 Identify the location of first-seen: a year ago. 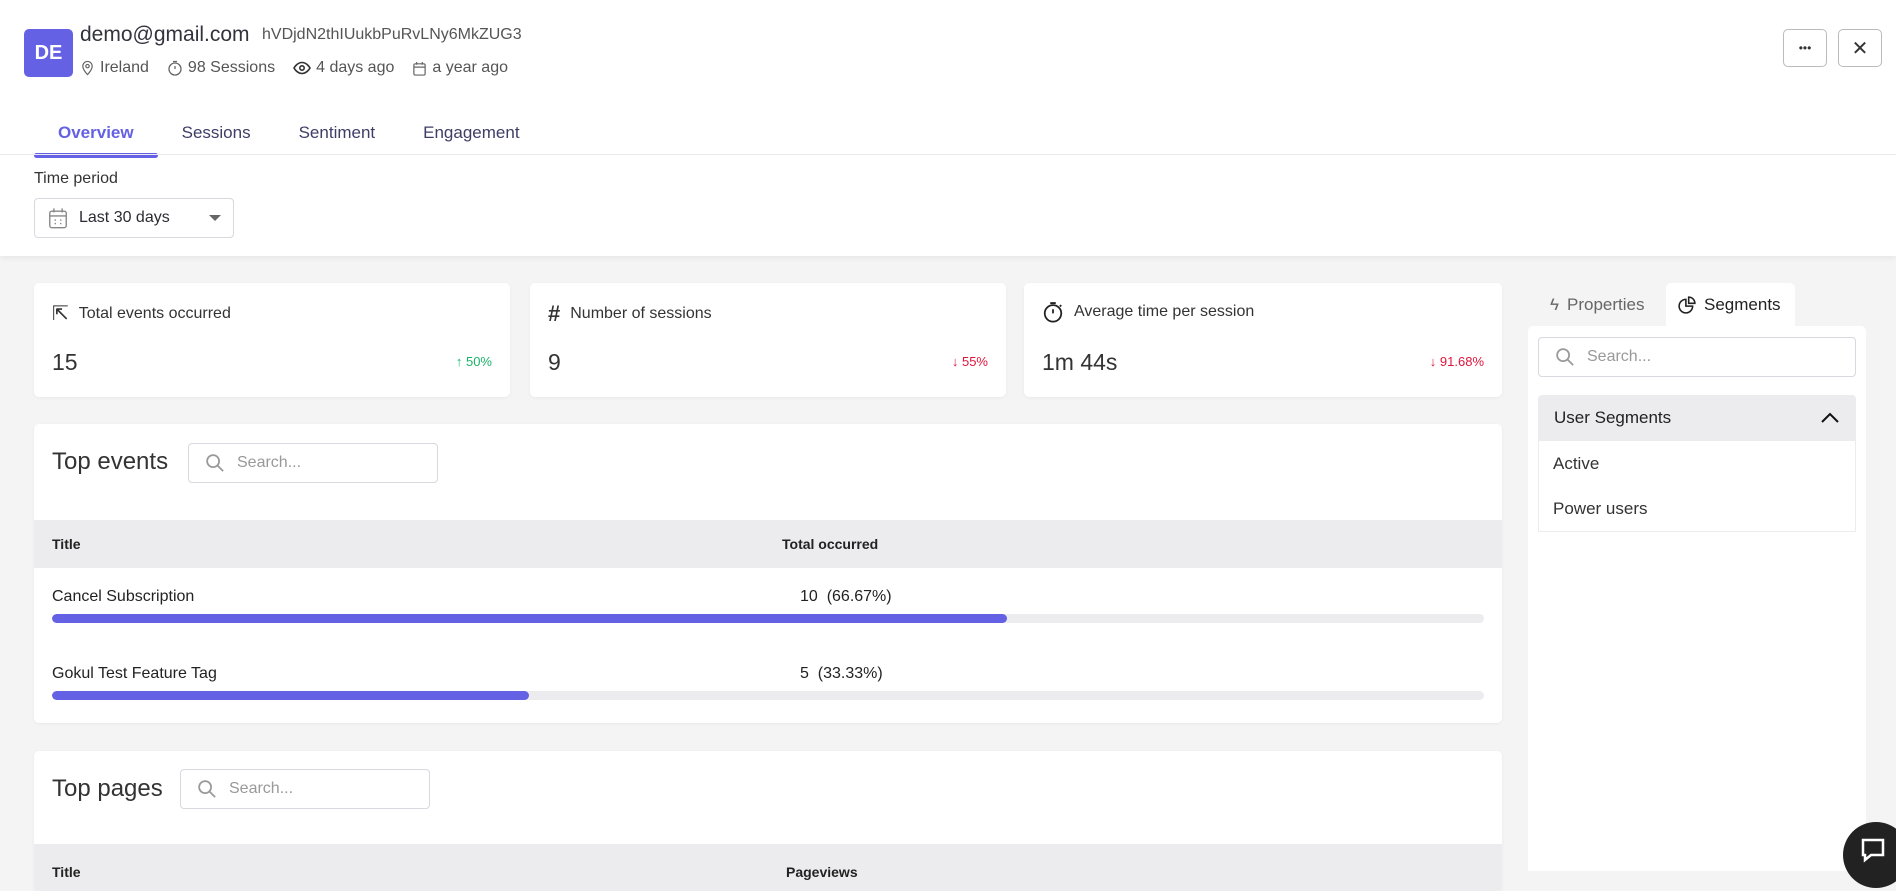
(470, 67).